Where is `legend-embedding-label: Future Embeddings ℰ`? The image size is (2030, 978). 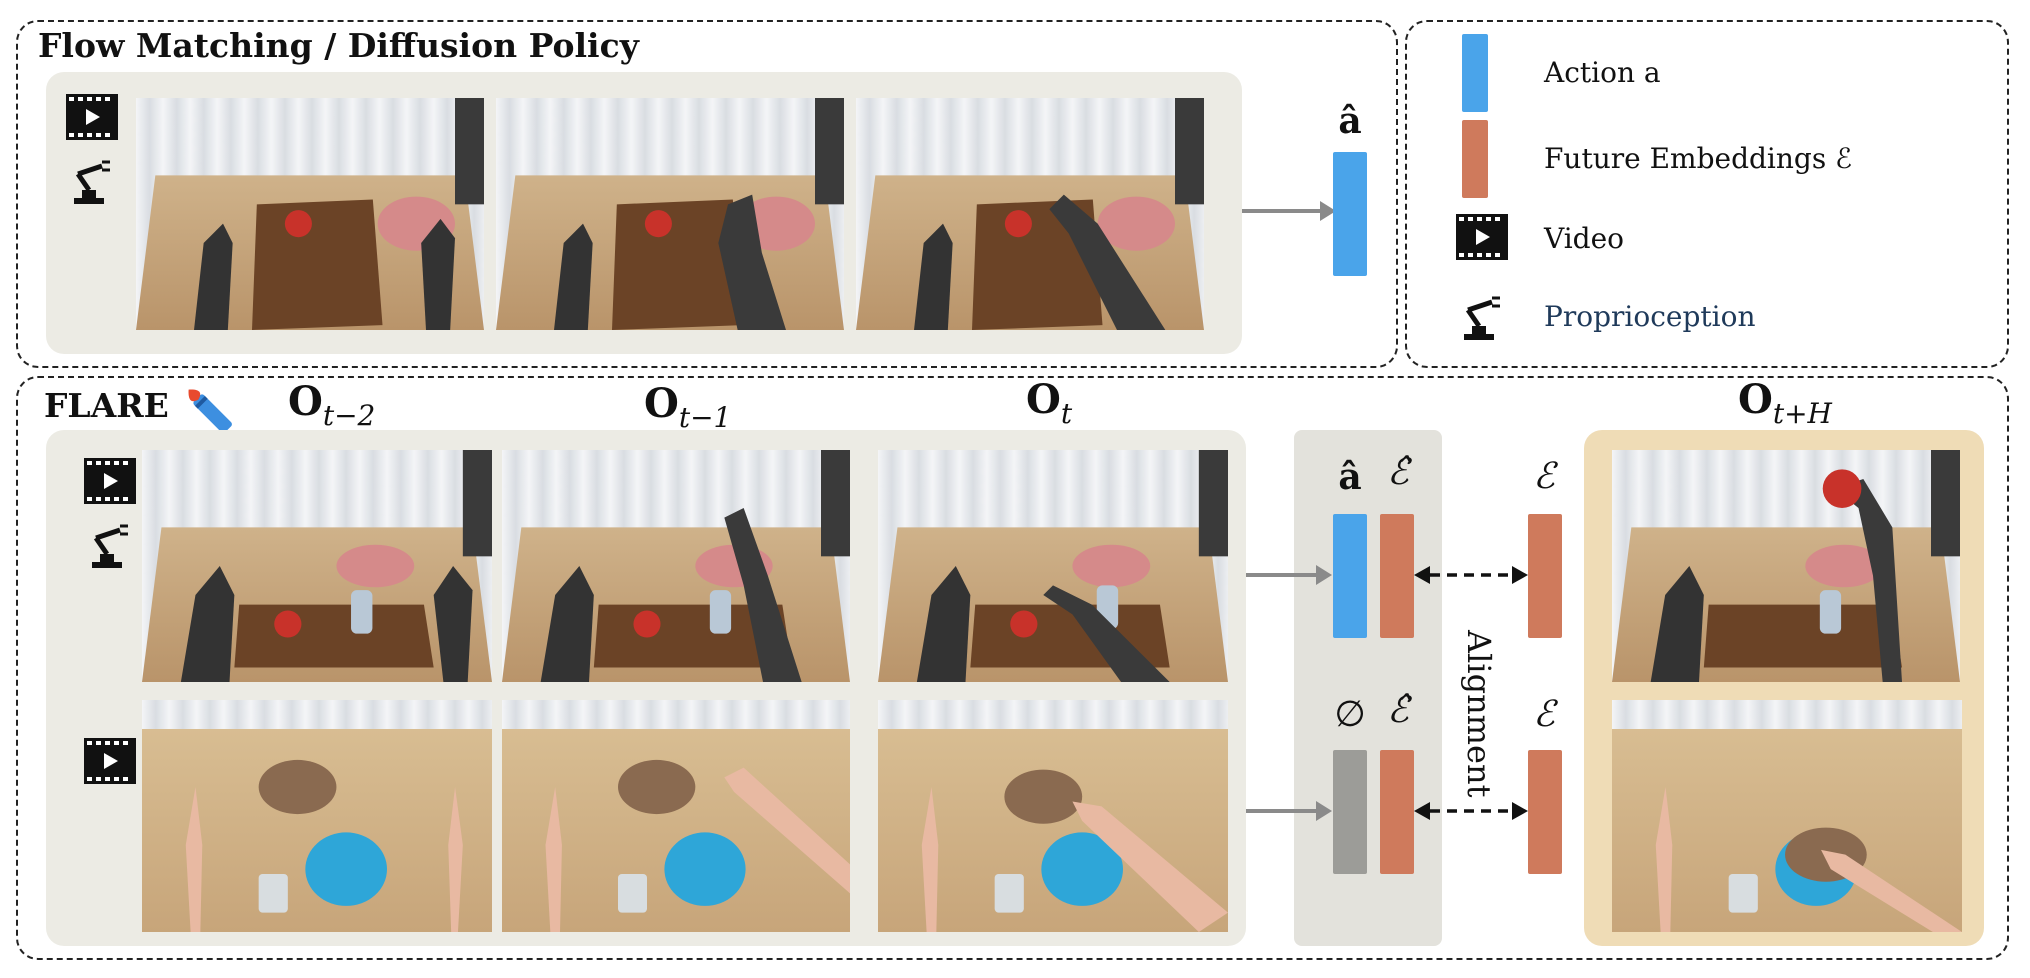
legend-embedding-label: Future Embeddings ℰ is located at coordinates (1698, 158).